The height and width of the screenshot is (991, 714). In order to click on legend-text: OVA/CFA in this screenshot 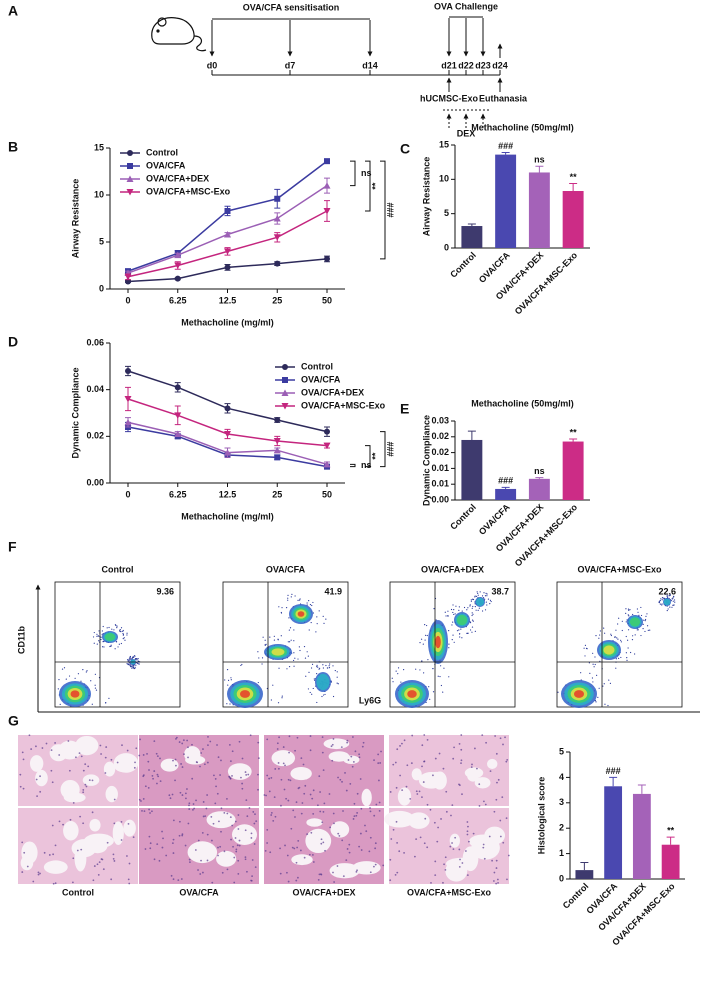, I will do `click(166, 165)`.